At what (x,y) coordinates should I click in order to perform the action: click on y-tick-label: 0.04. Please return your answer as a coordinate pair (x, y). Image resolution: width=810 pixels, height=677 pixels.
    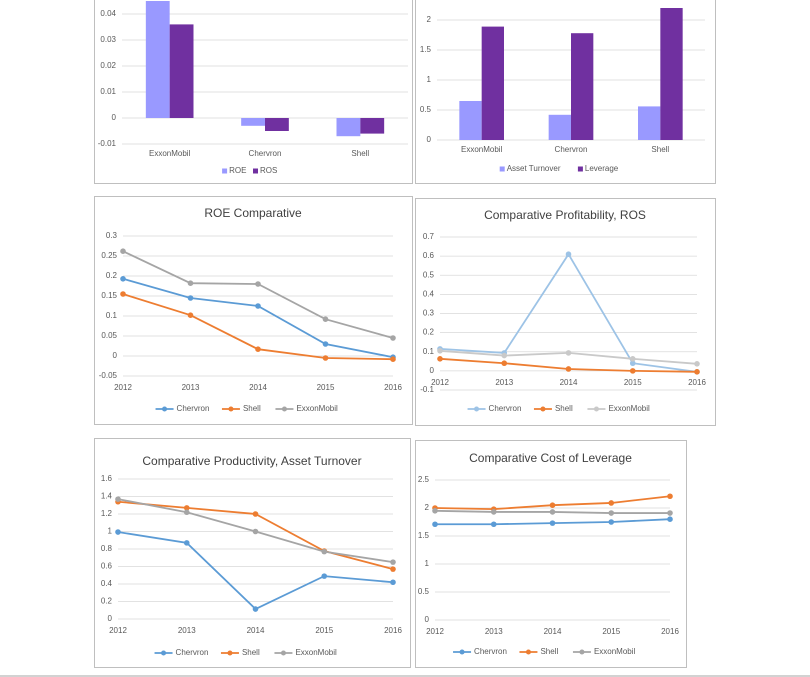
    Looking at the image, I should click on (108, 13).